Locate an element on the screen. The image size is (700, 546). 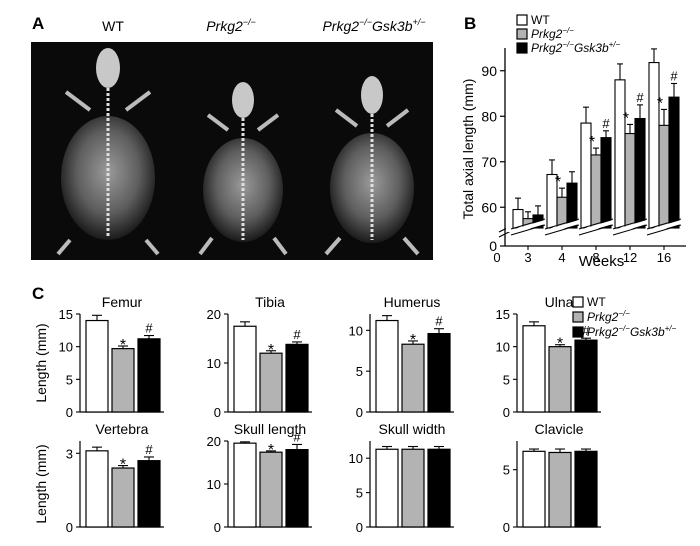
star-8w: * is located at coordinates (592, 142).